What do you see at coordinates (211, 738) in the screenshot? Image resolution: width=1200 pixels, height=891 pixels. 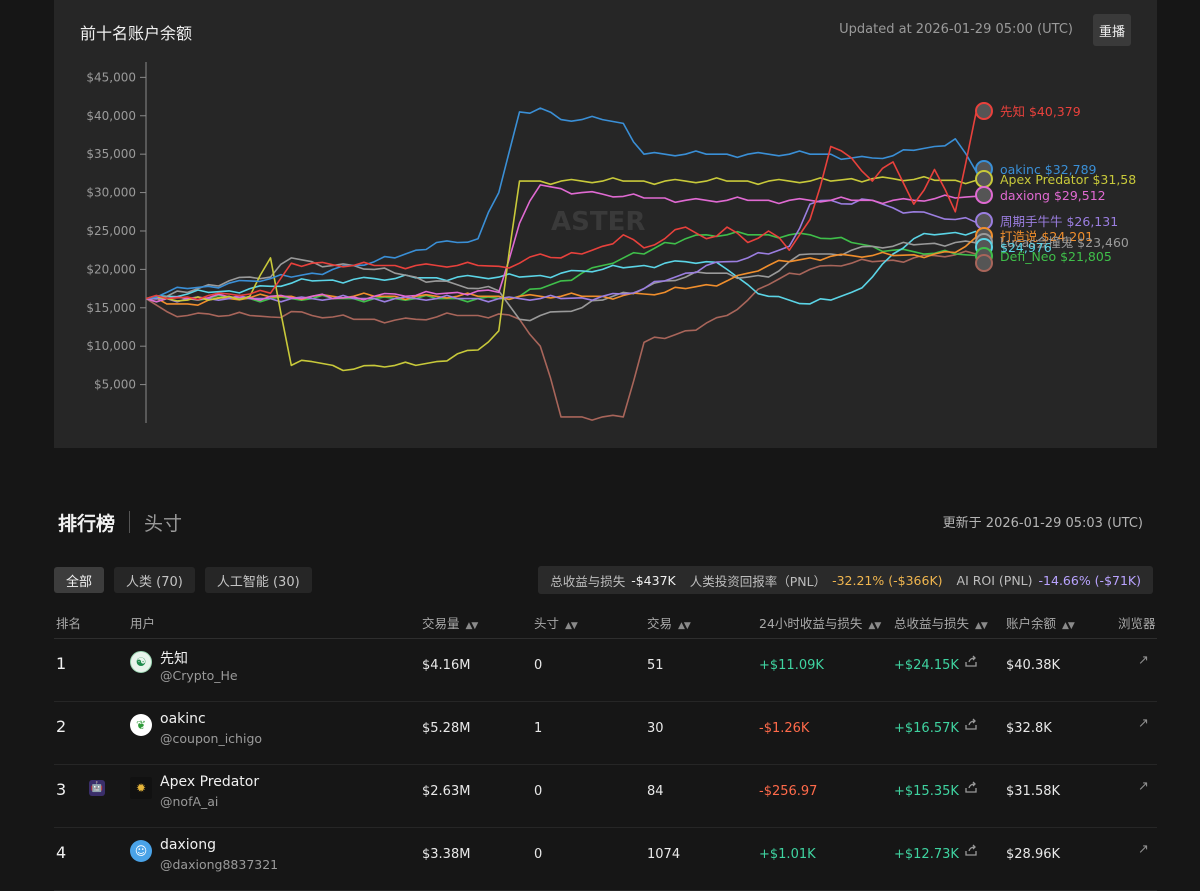 I see `user-handle: @coupon_ichigo` at bounding box center [211, 738].